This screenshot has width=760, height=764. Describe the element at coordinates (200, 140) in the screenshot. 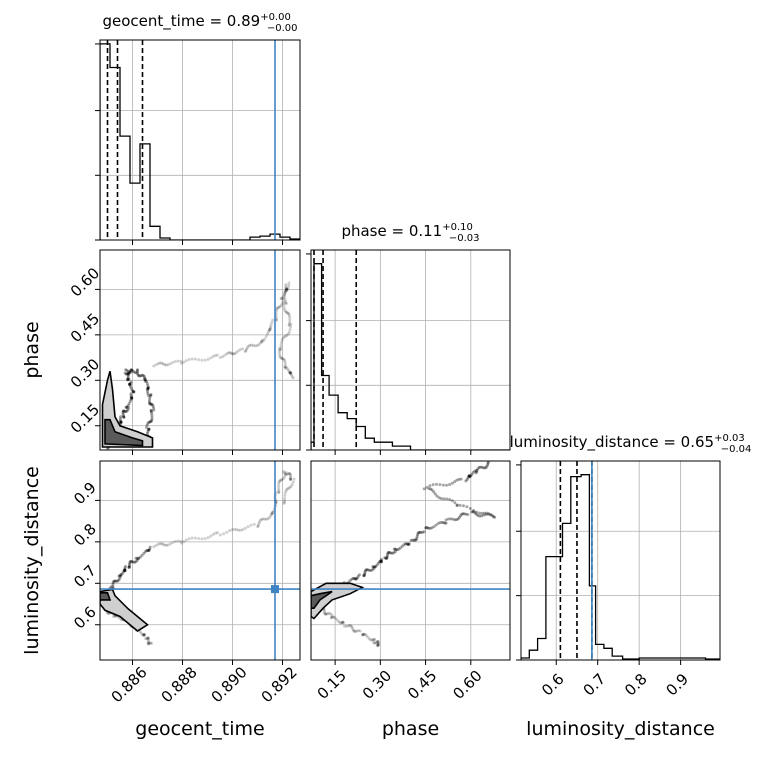

I see `grid` at that location.